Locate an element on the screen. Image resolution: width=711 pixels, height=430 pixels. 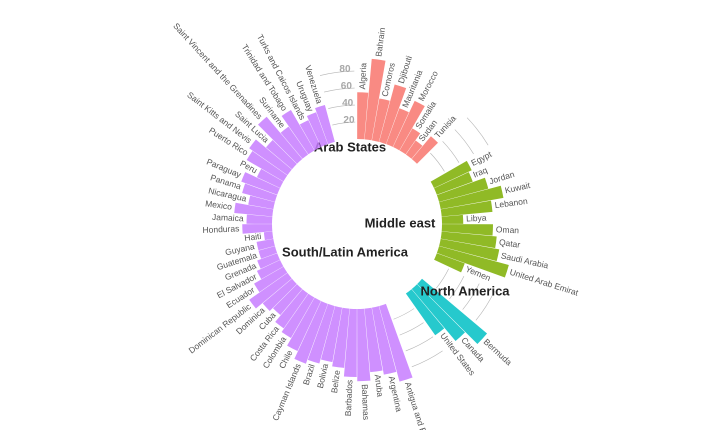
y-tick-label: 80 is located at coordinates (345, 69).